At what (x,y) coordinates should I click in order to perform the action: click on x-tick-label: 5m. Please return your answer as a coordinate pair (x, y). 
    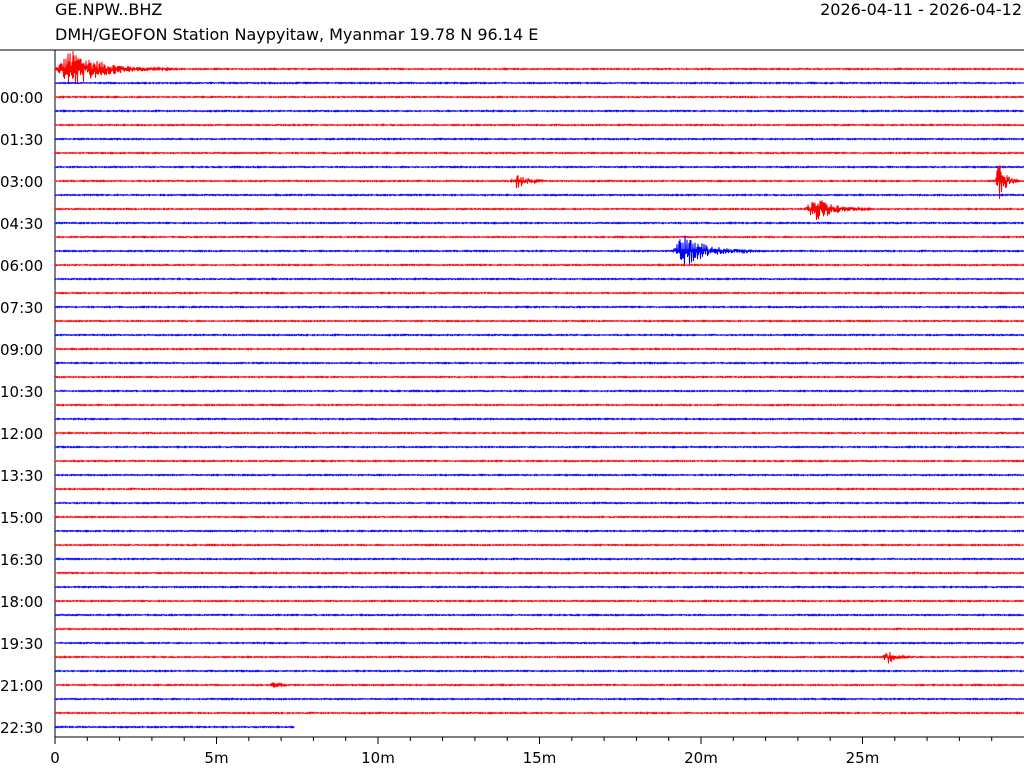
    Looking at the image, I should click on (216, 758).